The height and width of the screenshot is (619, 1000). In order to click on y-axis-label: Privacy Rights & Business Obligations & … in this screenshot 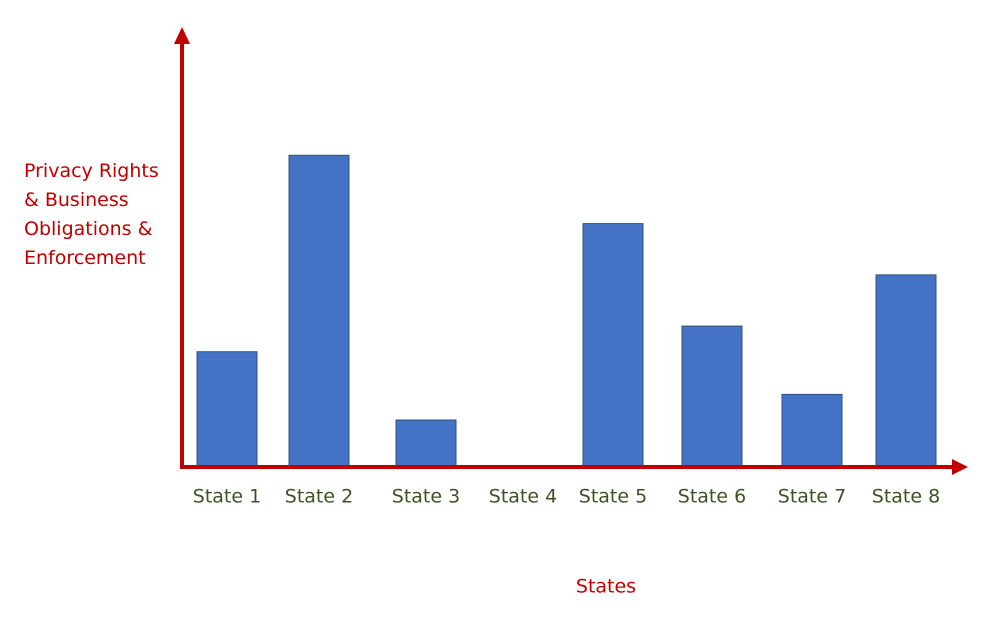, I will do `click(91, 214)`.